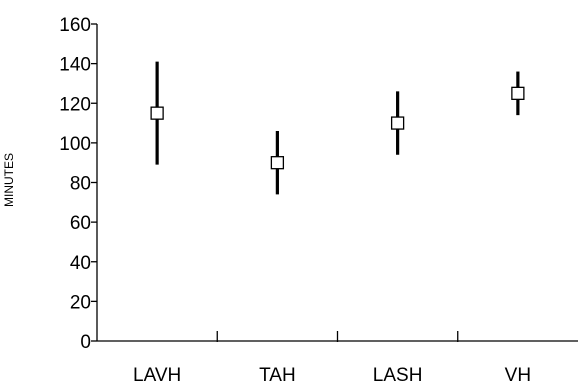  What do you see at coordinates (157, 375) in the screenshot?
I see `x-tick-label: LAVH` at bounding box center [157, 375].